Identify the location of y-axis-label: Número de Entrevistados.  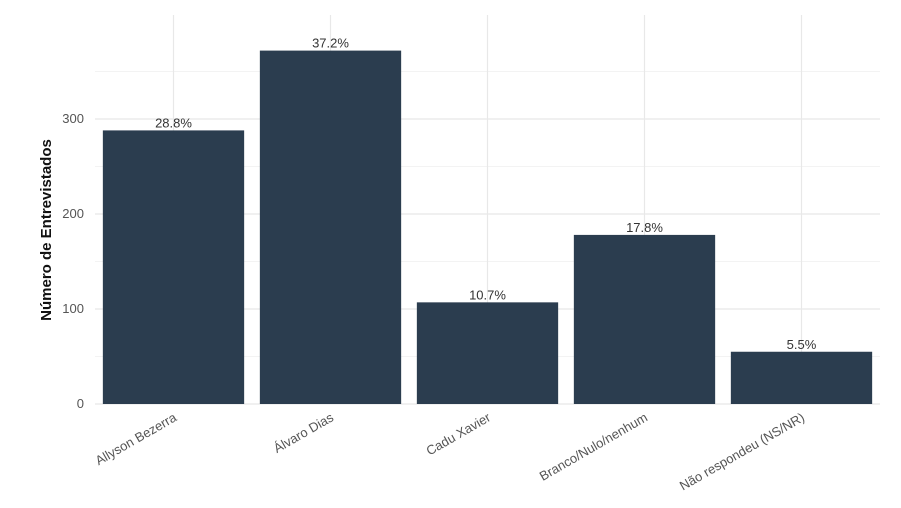
(46, 230).